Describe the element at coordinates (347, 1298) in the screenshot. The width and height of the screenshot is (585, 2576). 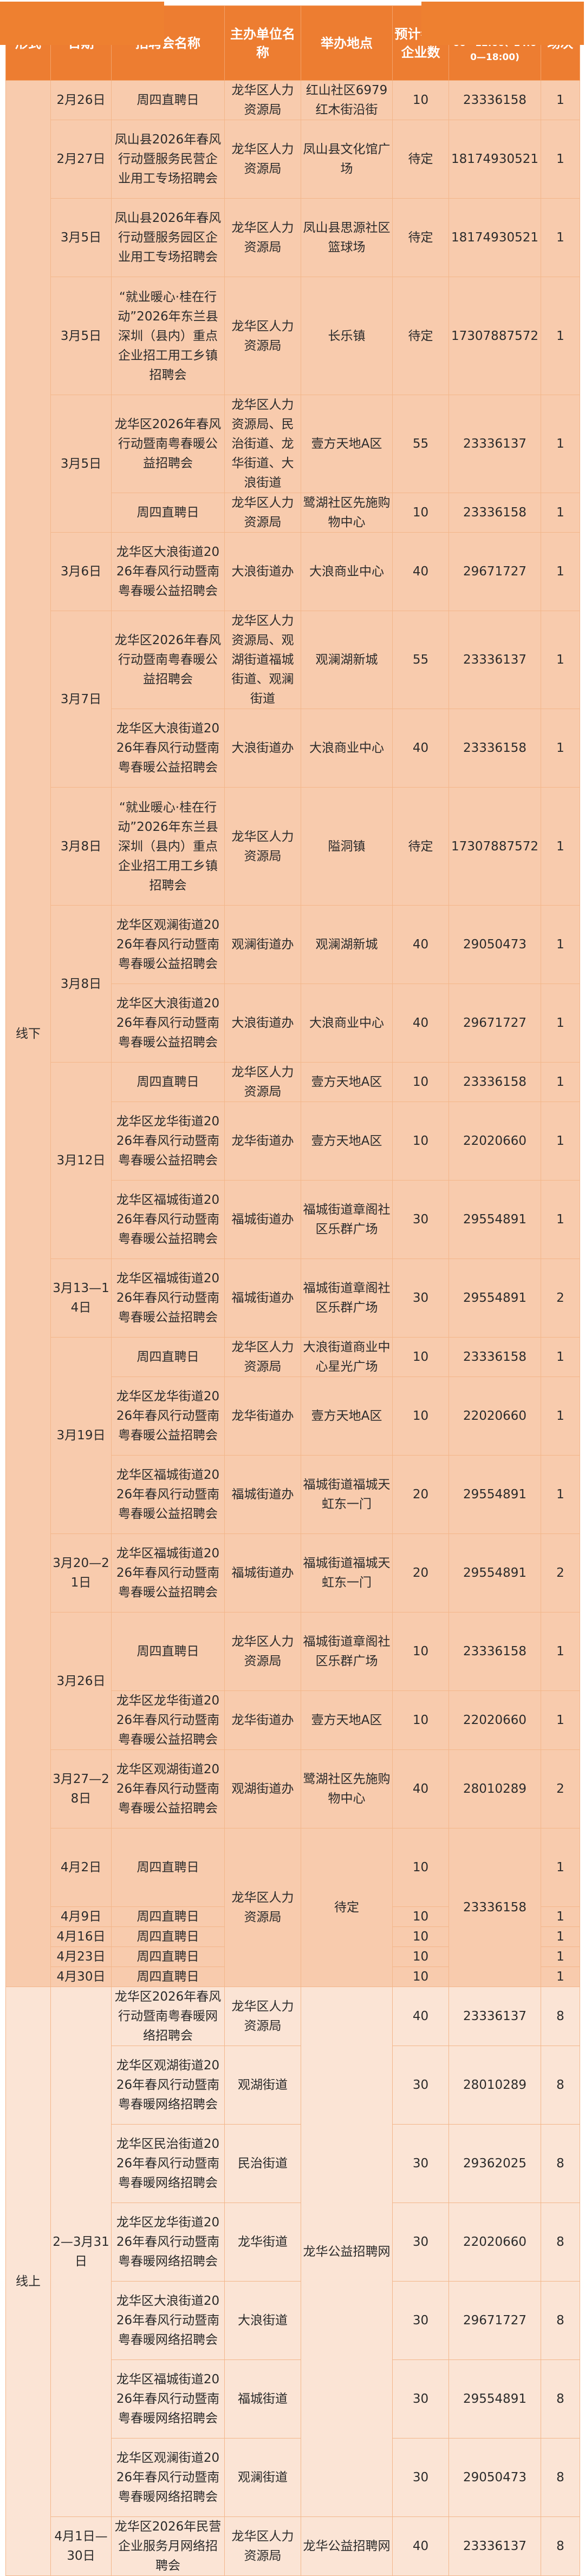
I see `location-cell: 福城街道章阁社区乐群广场` at that location.